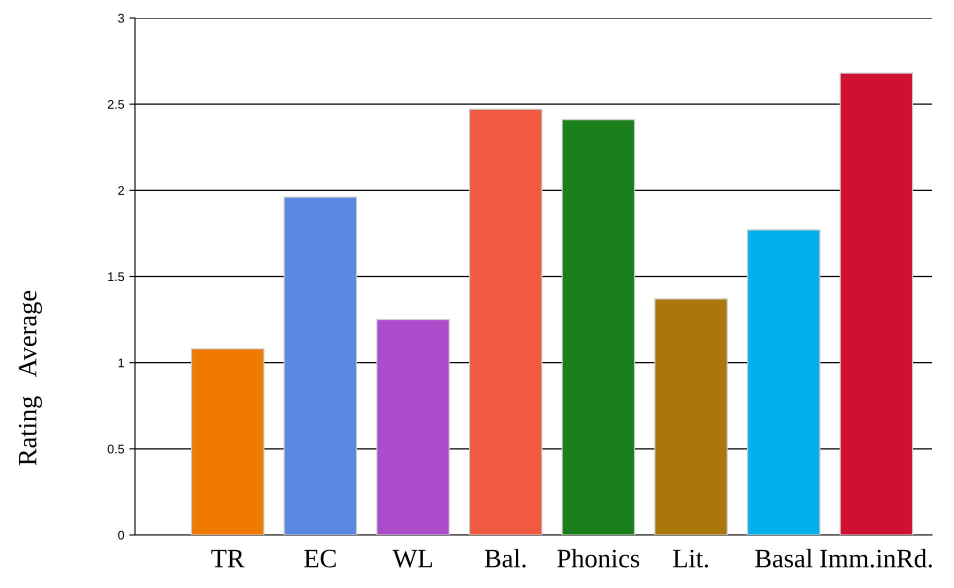  I want to click on x-tick-label: Phonics, so click(598, 558).